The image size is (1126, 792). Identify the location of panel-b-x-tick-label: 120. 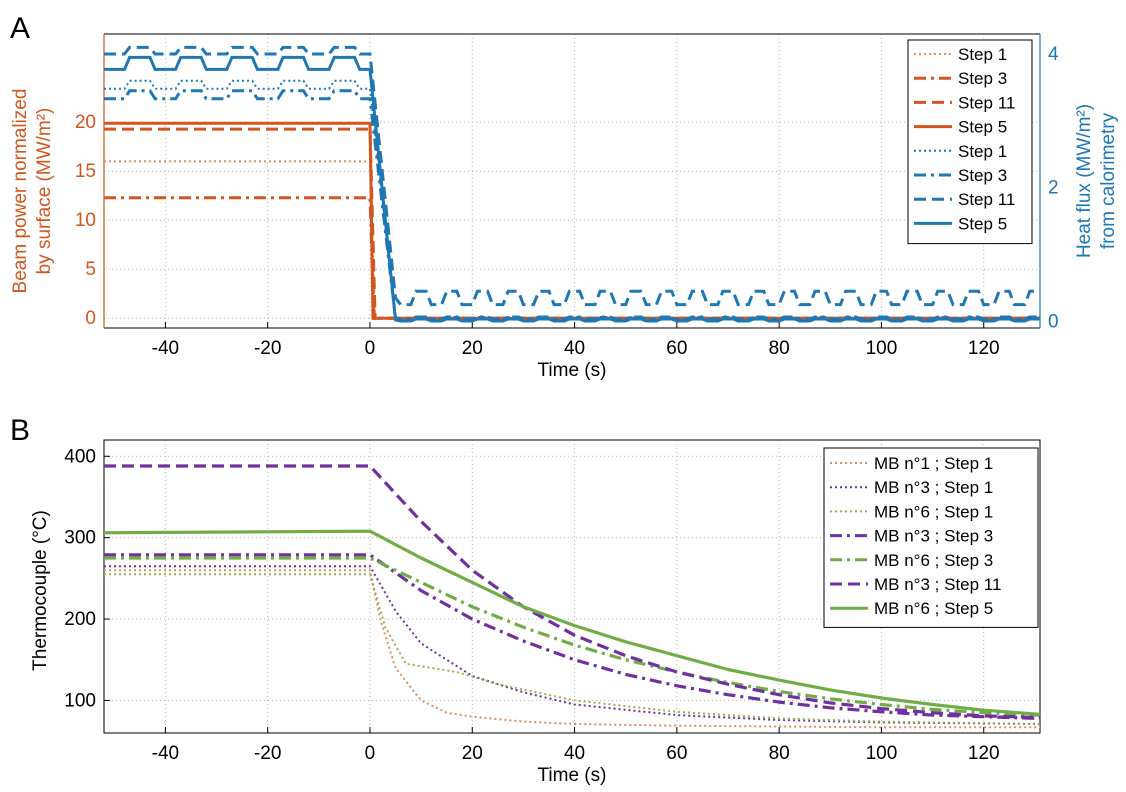
(984, 753).